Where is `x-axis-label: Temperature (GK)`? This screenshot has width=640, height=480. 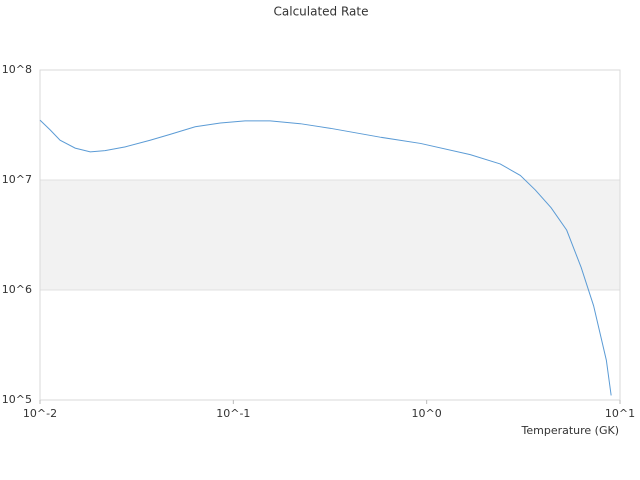 x-axis-label: Temperature (GK) is located at coordinates (570, 430).